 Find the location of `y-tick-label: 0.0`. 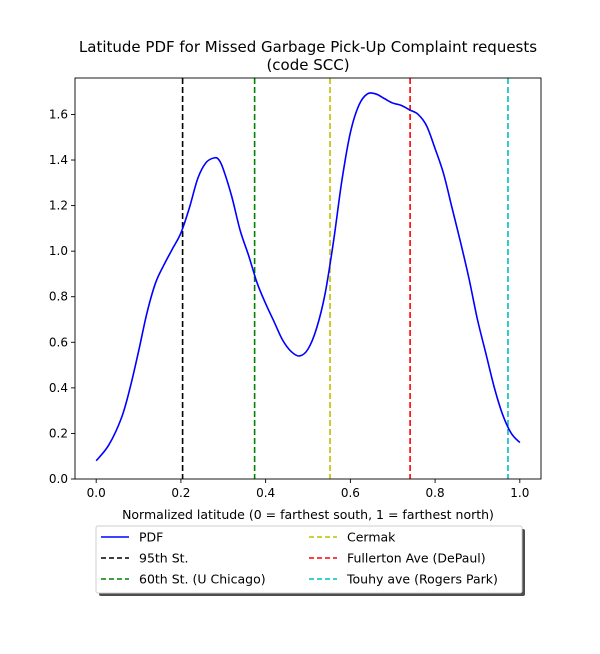

y-tick-label: 0.0 is located at coordinates (58, 479).